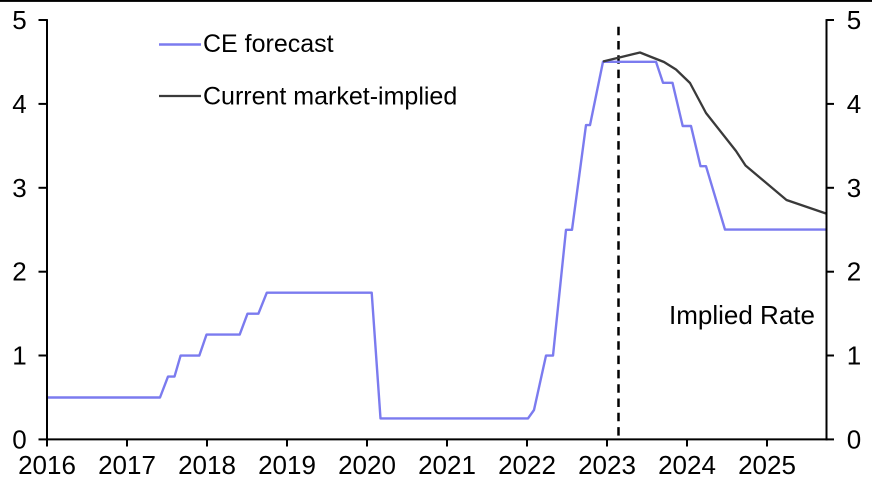 The image size is (872, 482). What do you see at coordinates (607, 465) in the screenshot?
I see `svg-text: 2023` at bounding box center [607, 465].